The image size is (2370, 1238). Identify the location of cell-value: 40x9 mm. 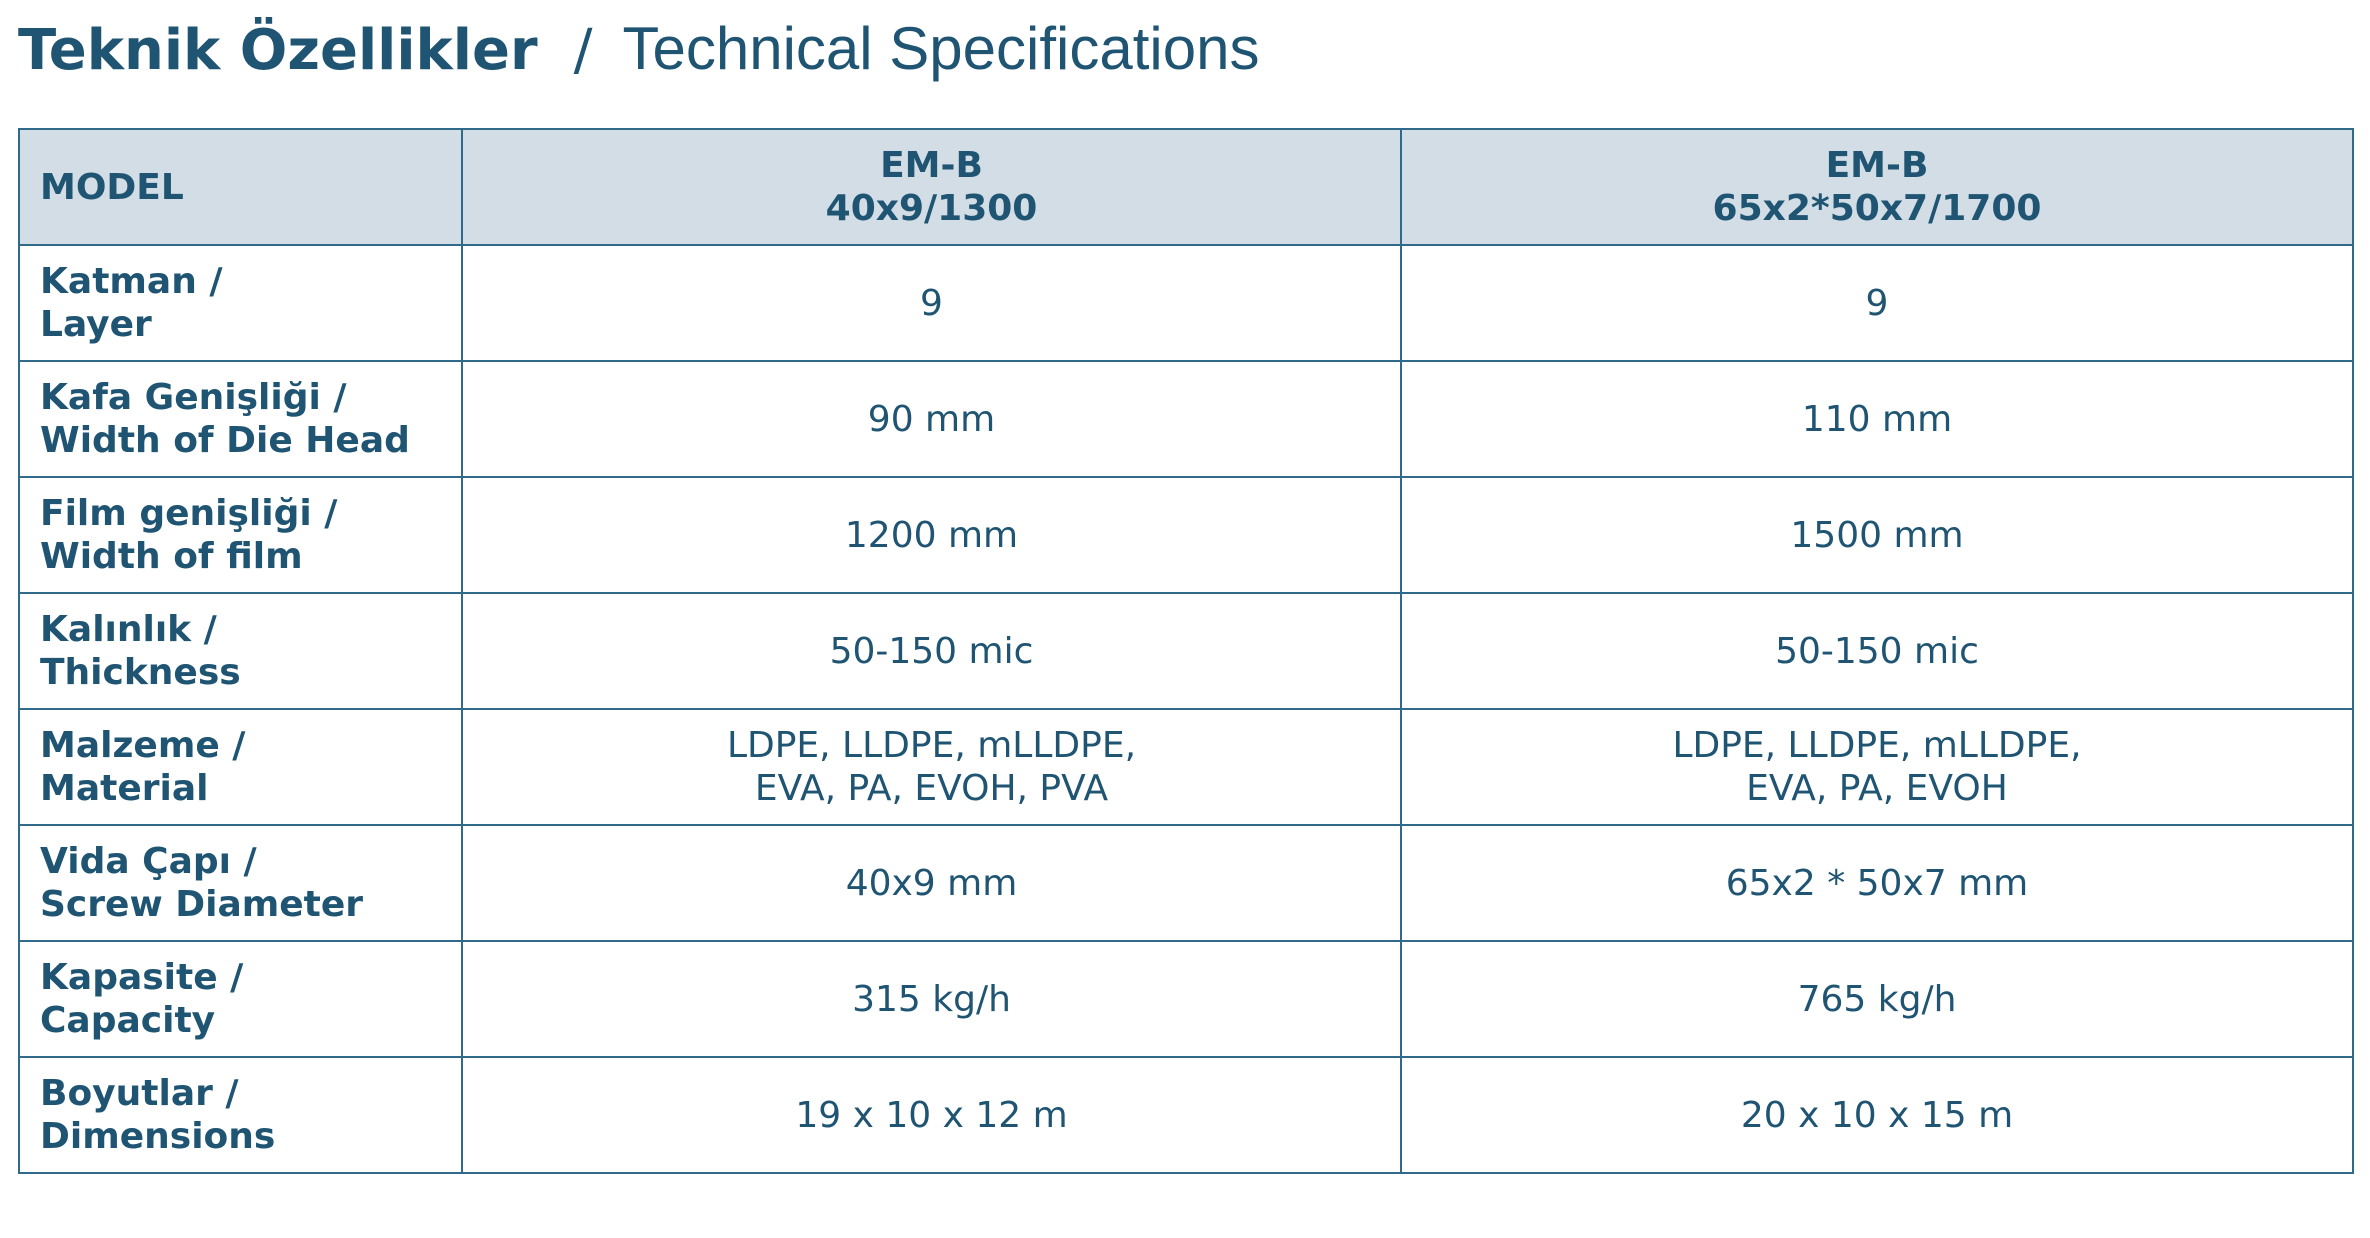
(931, 883).